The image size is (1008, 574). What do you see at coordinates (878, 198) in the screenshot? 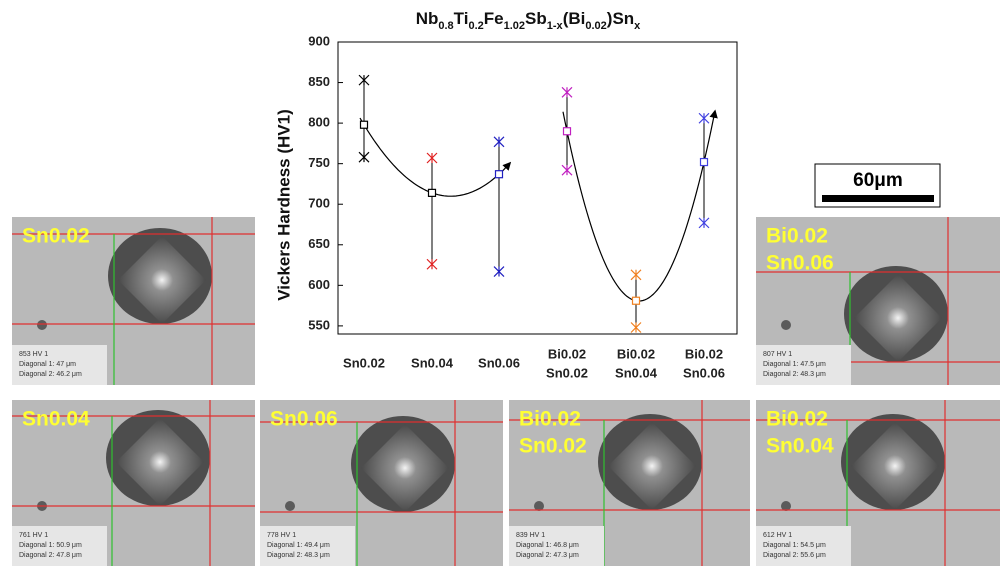
I see `scale-bar` at bounding box center [878, 198].